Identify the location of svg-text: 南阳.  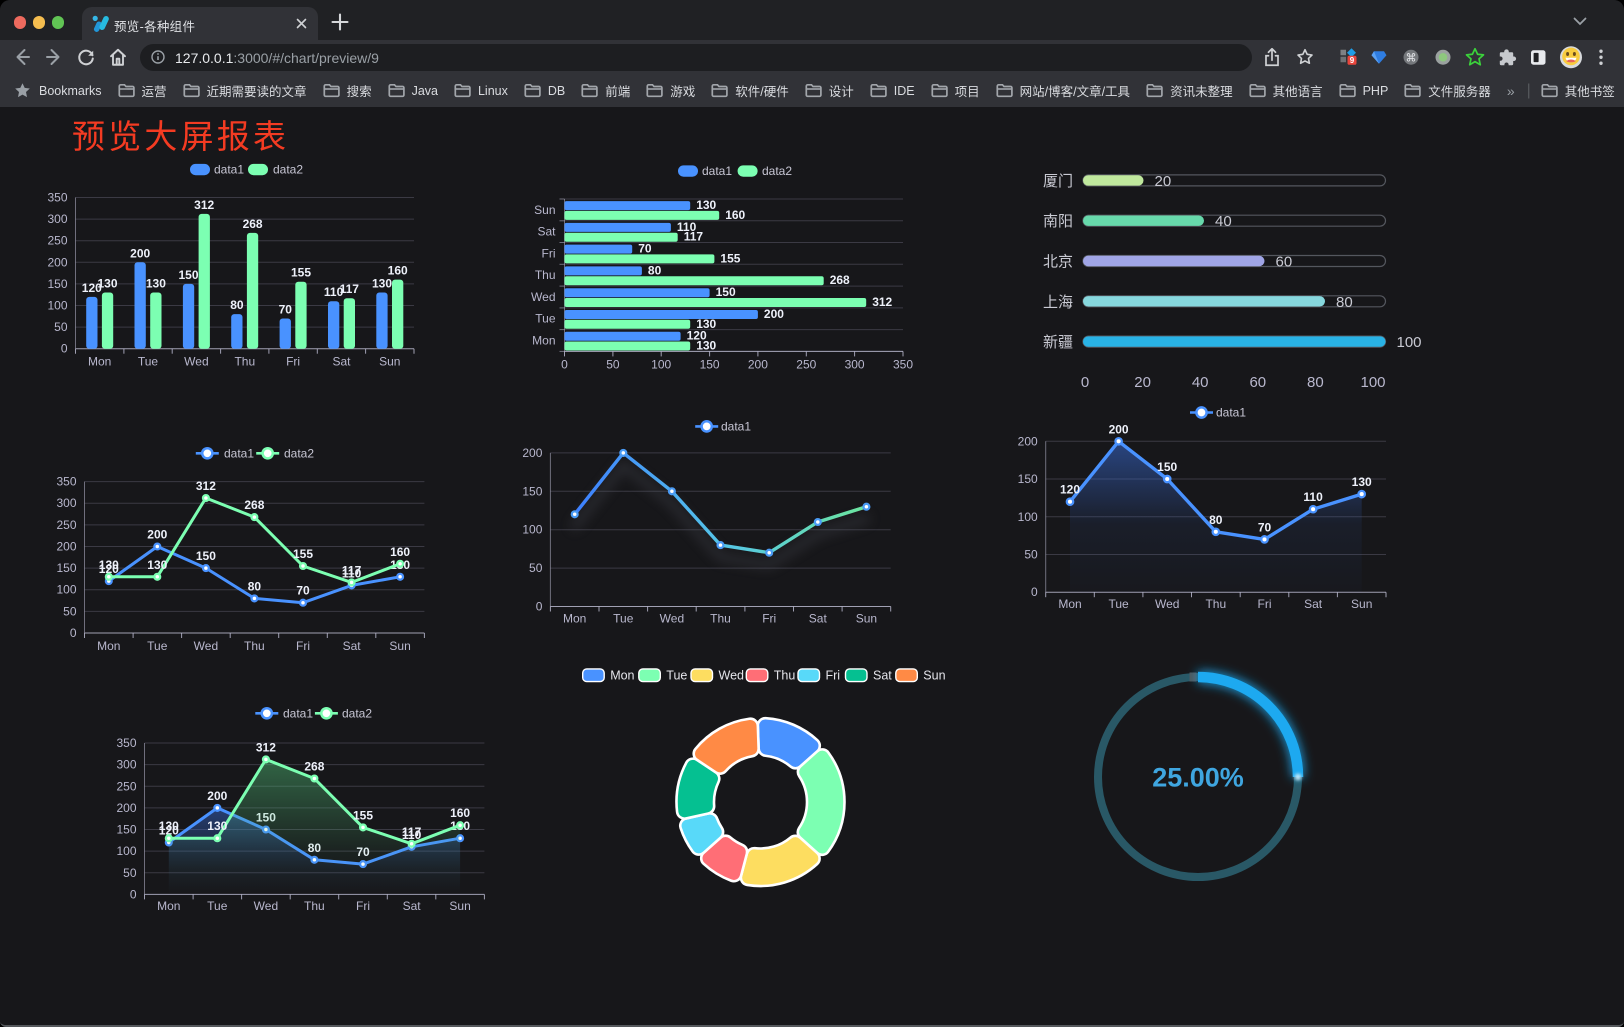
(1058, 221).